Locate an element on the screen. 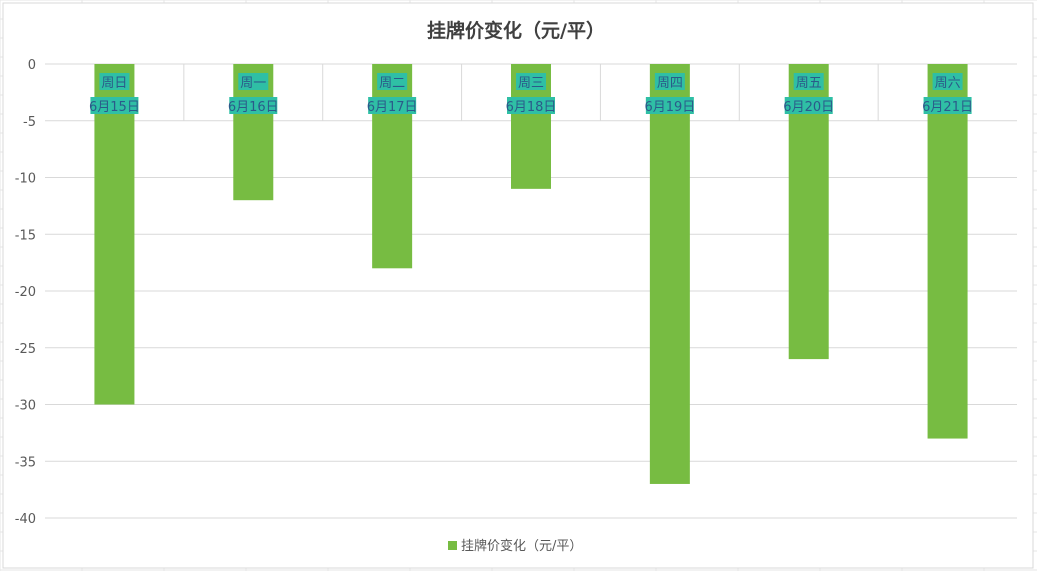 Image resolution: width=1037 pixels, height=575 pixels. legend-label: 挂牌价变化（元/平） is located at coordinates (521, 546).